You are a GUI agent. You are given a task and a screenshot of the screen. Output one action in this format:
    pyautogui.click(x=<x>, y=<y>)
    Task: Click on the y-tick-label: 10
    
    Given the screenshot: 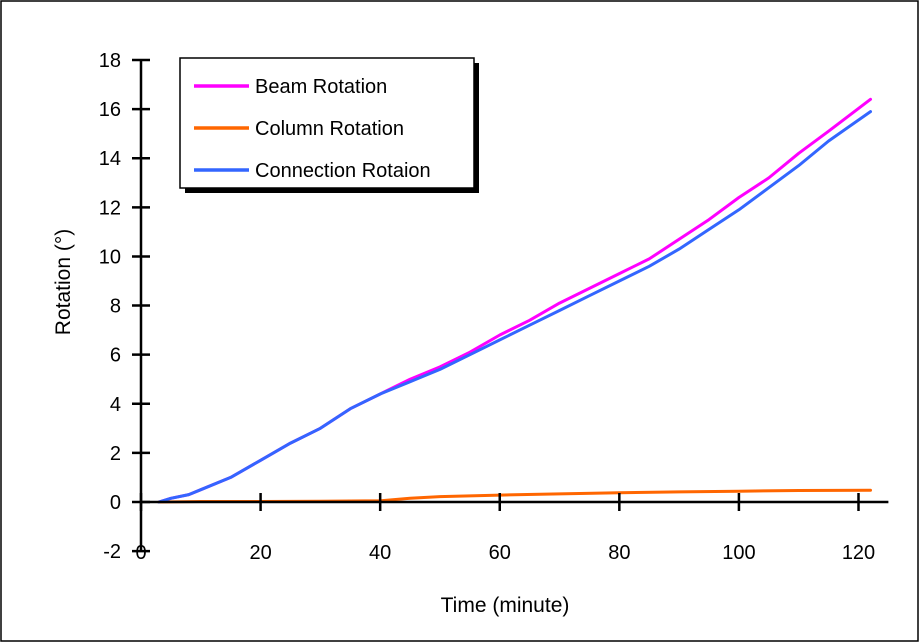 What is the action you would take?
    pyautogui.click(x=110, y=257)
    